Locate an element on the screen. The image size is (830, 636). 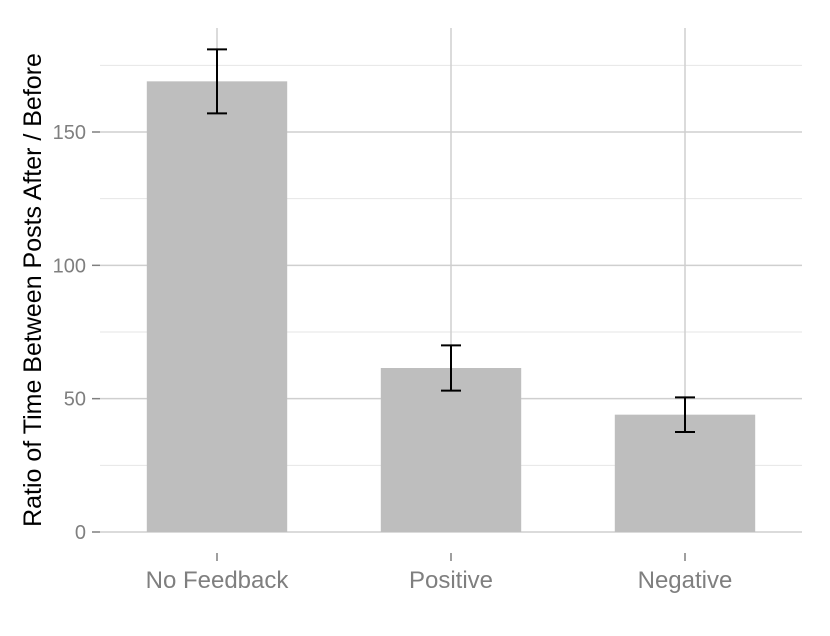
x-tick-labels: No Feedback Positive Negative is located at coordinates (439, 580).